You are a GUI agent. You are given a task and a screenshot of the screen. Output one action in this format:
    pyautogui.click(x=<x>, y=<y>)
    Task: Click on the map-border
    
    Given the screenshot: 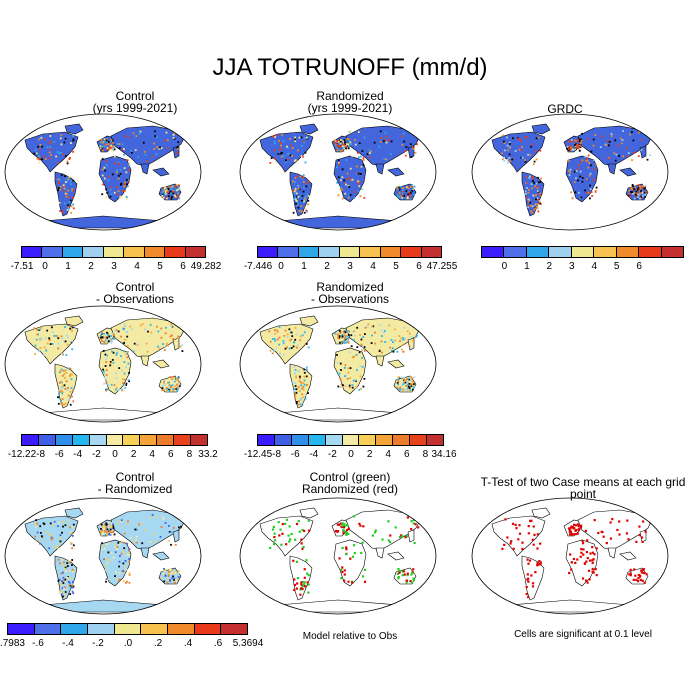 What is the action you would take?
    pyautogui.click(x=103, y=172)
    